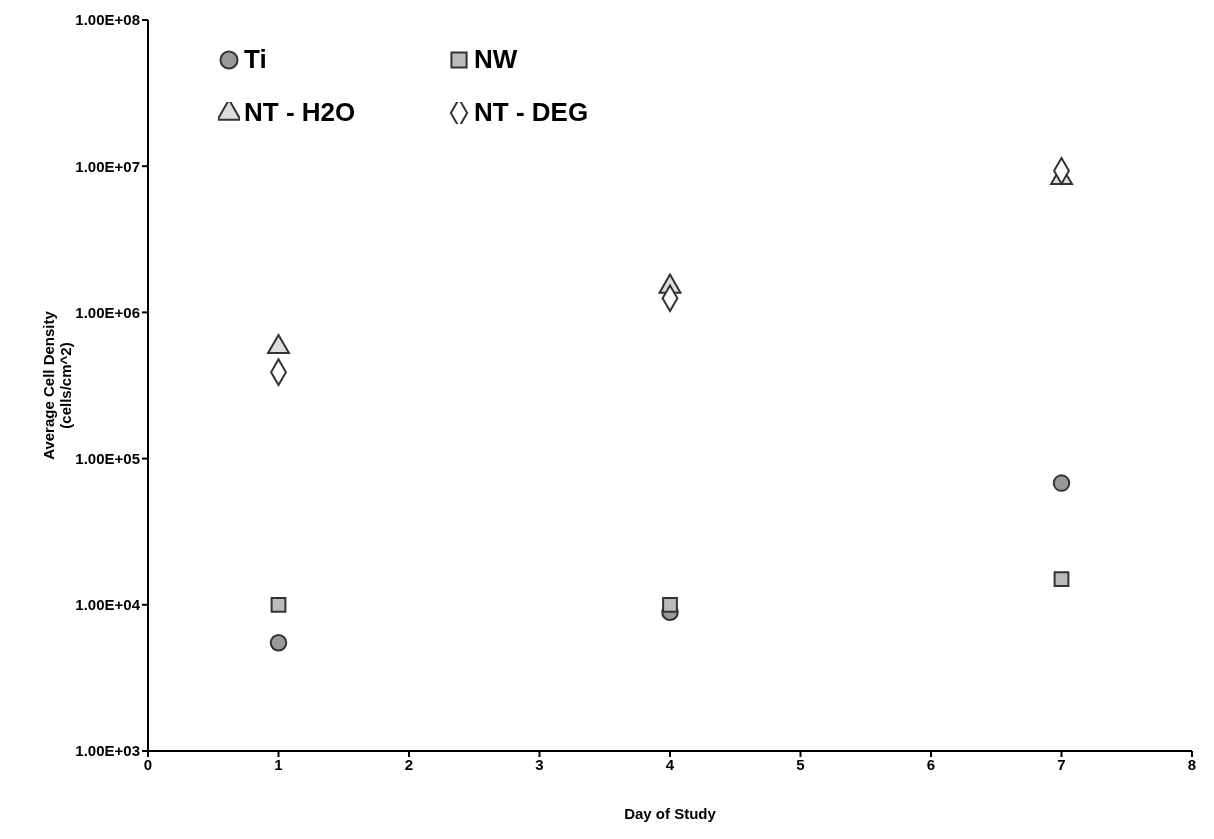 Image resolution: width=1214 pixels, height=839 pixels. Describe the element at coordinates (107, 458) in the screenshot. I see `y-tick-label: 1.00E+05` at that location.